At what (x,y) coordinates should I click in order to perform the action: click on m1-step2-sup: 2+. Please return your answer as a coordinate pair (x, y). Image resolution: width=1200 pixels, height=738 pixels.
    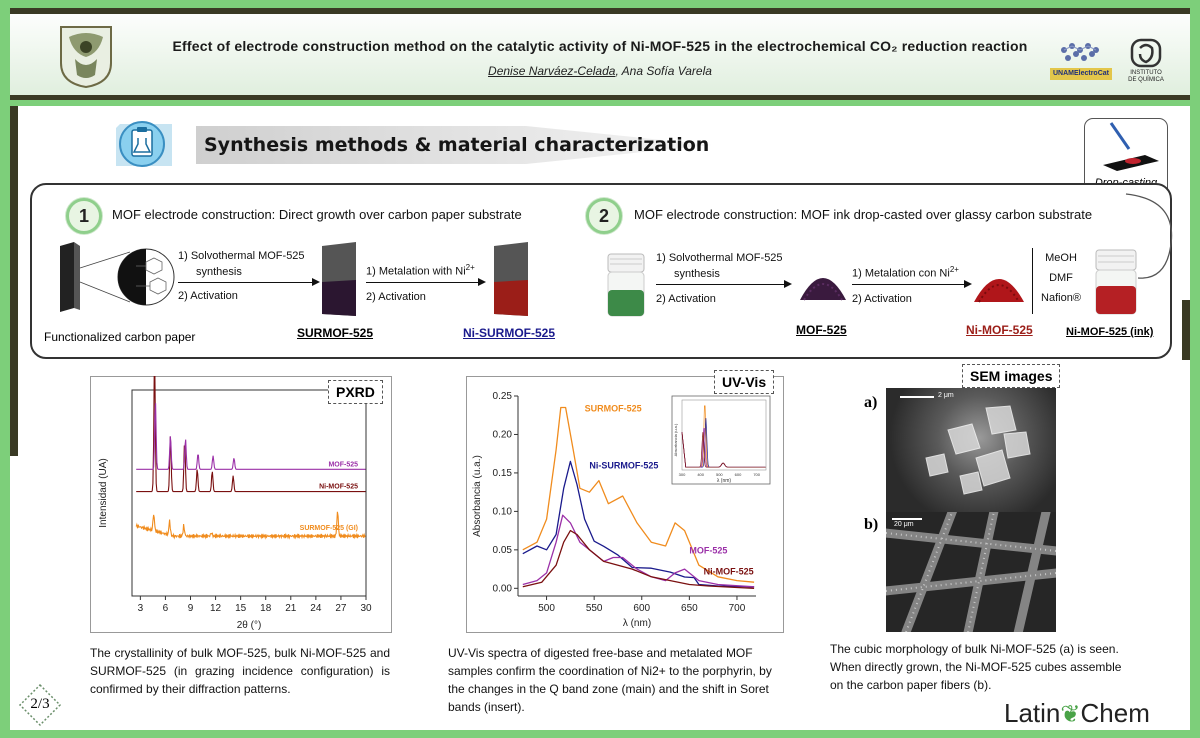
    Looking at the image, I should click on (470, 267).